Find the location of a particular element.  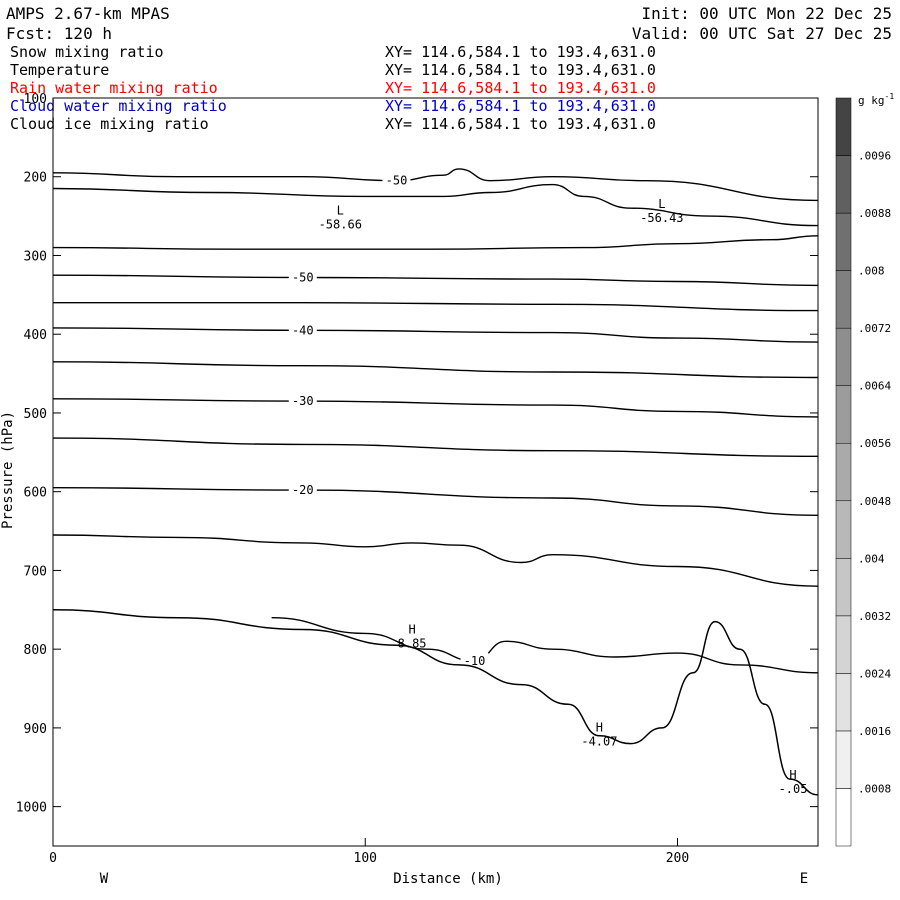

colorbar-level: .0024 is located at coordinates (874, 673).